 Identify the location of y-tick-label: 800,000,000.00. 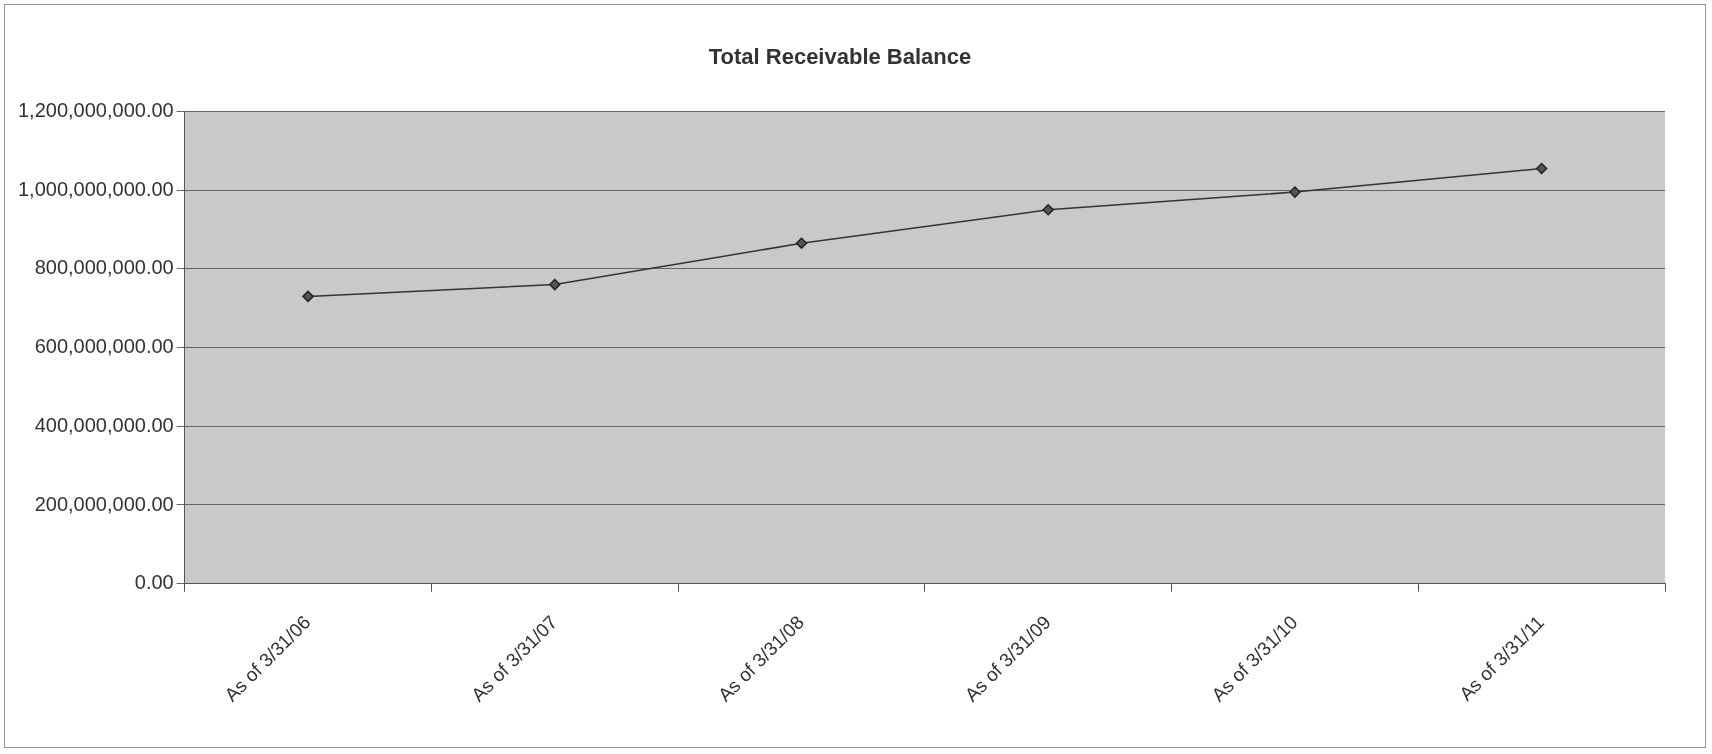
(104, 267).